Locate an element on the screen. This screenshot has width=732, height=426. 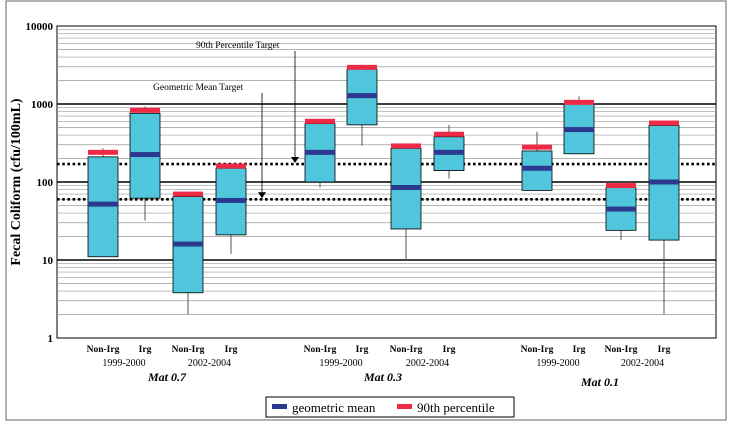
legend: geometric mean 90th percentile is located at coordinates (390, 407).